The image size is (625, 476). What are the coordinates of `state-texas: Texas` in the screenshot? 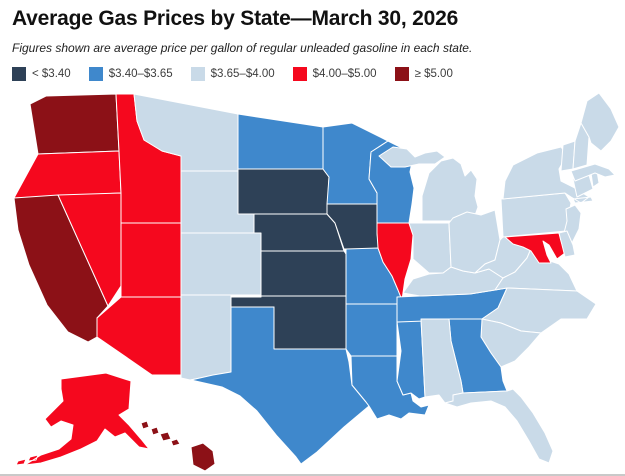 It's located at (280, 385).